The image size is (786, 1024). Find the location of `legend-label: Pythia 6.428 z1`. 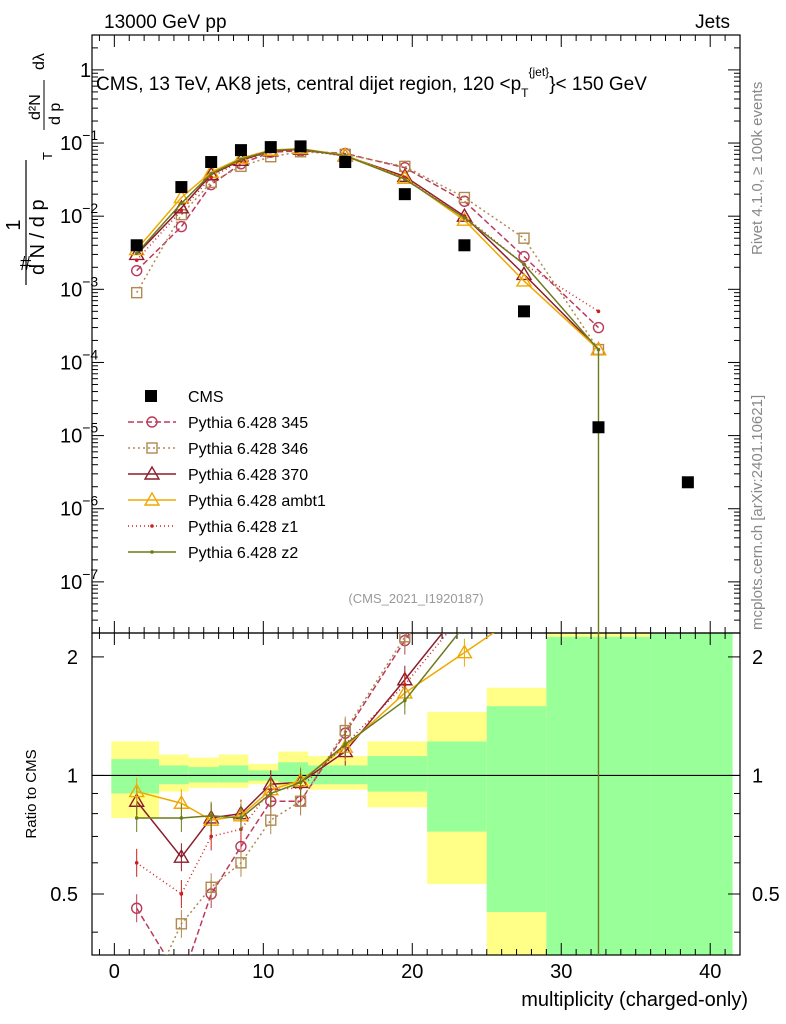

legend-label: Pythia 6.428 z1 is located at coordinates (243, 527).